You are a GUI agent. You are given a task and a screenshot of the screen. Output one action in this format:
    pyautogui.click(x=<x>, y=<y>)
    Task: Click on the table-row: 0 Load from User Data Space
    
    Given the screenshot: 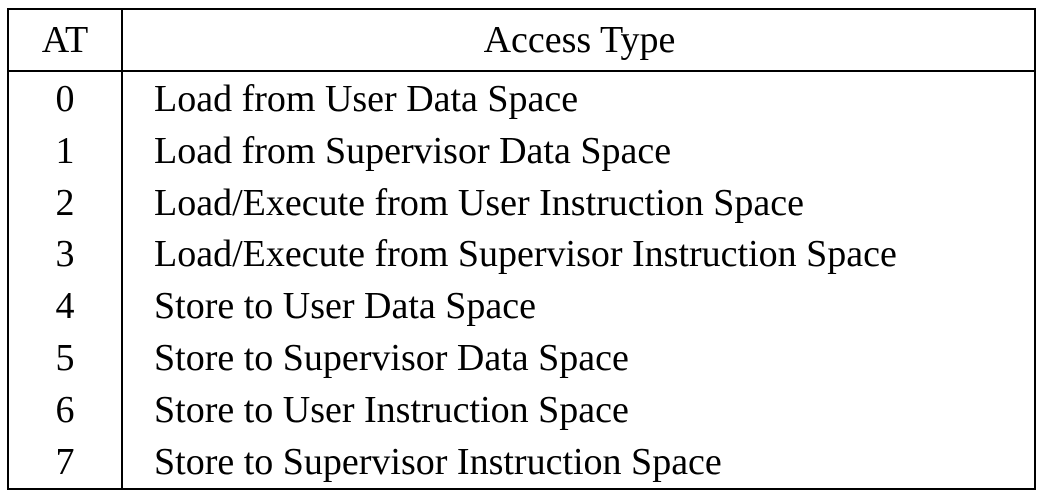 What is the action you would take?
    pyautogui.click(x=521, y=100)
    